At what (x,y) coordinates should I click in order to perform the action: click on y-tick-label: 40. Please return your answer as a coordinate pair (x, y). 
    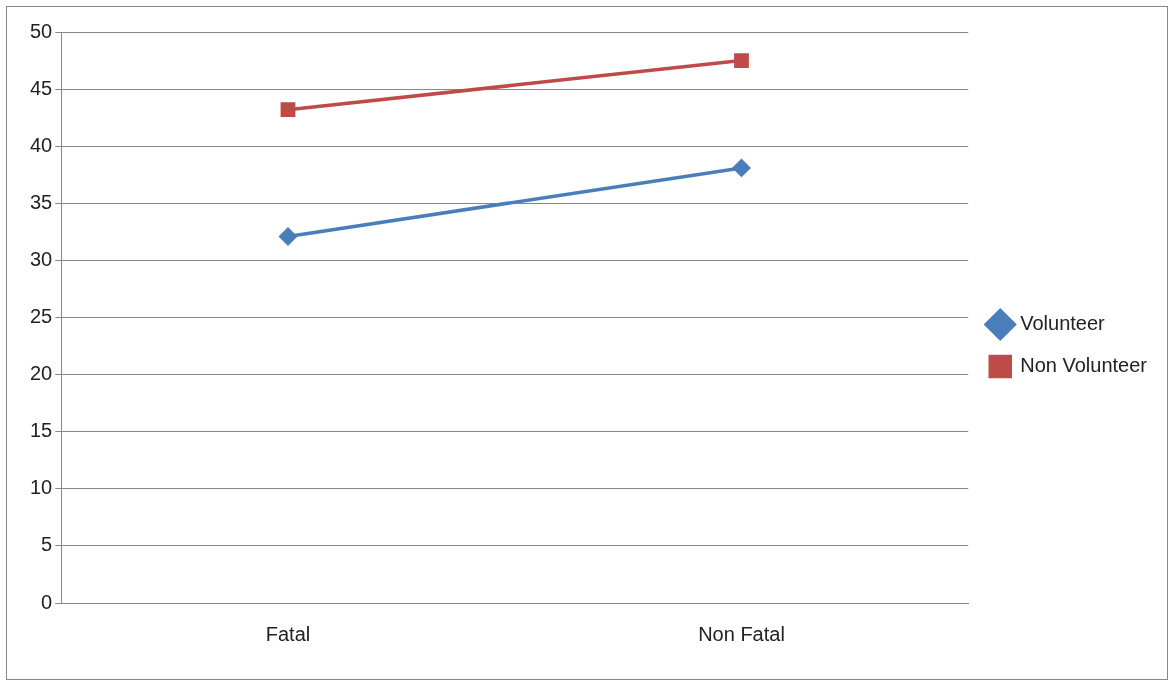
    Looking at the image, I should click on (41, 144).